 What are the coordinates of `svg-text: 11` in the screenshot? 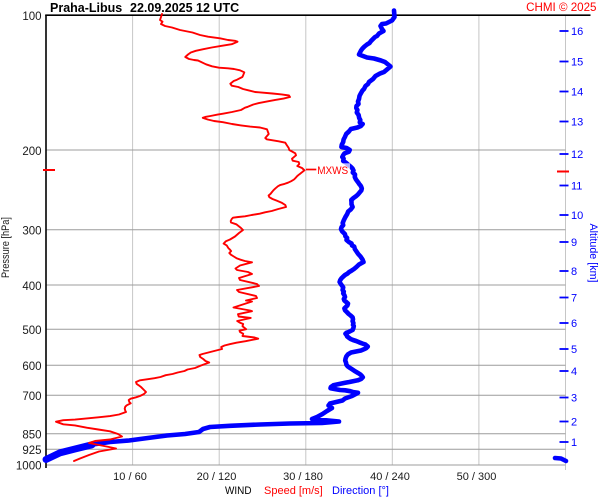 It's located at (576, 187).